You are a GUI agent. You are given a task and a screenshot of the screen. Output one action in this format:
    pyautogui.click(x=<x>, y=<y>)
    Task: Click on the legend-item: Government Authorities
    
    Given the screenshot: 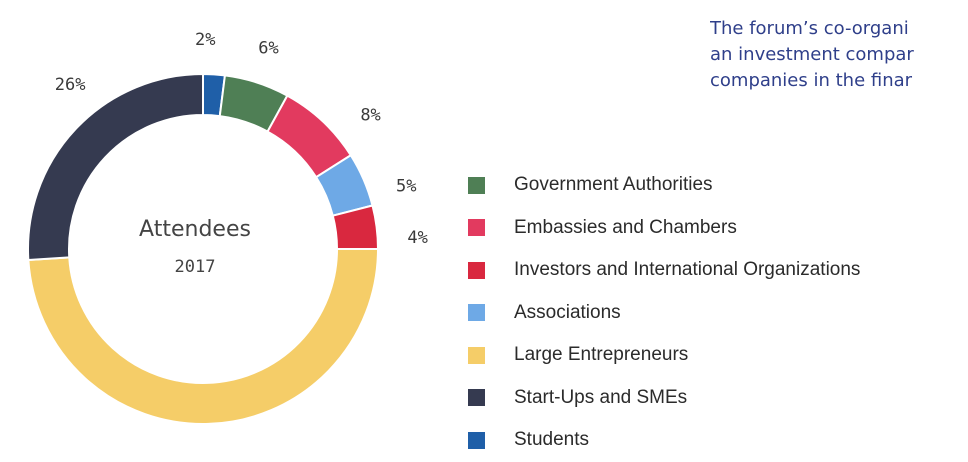 What is the action you would take?
    pyautogui.click(x=664, y=185)
    